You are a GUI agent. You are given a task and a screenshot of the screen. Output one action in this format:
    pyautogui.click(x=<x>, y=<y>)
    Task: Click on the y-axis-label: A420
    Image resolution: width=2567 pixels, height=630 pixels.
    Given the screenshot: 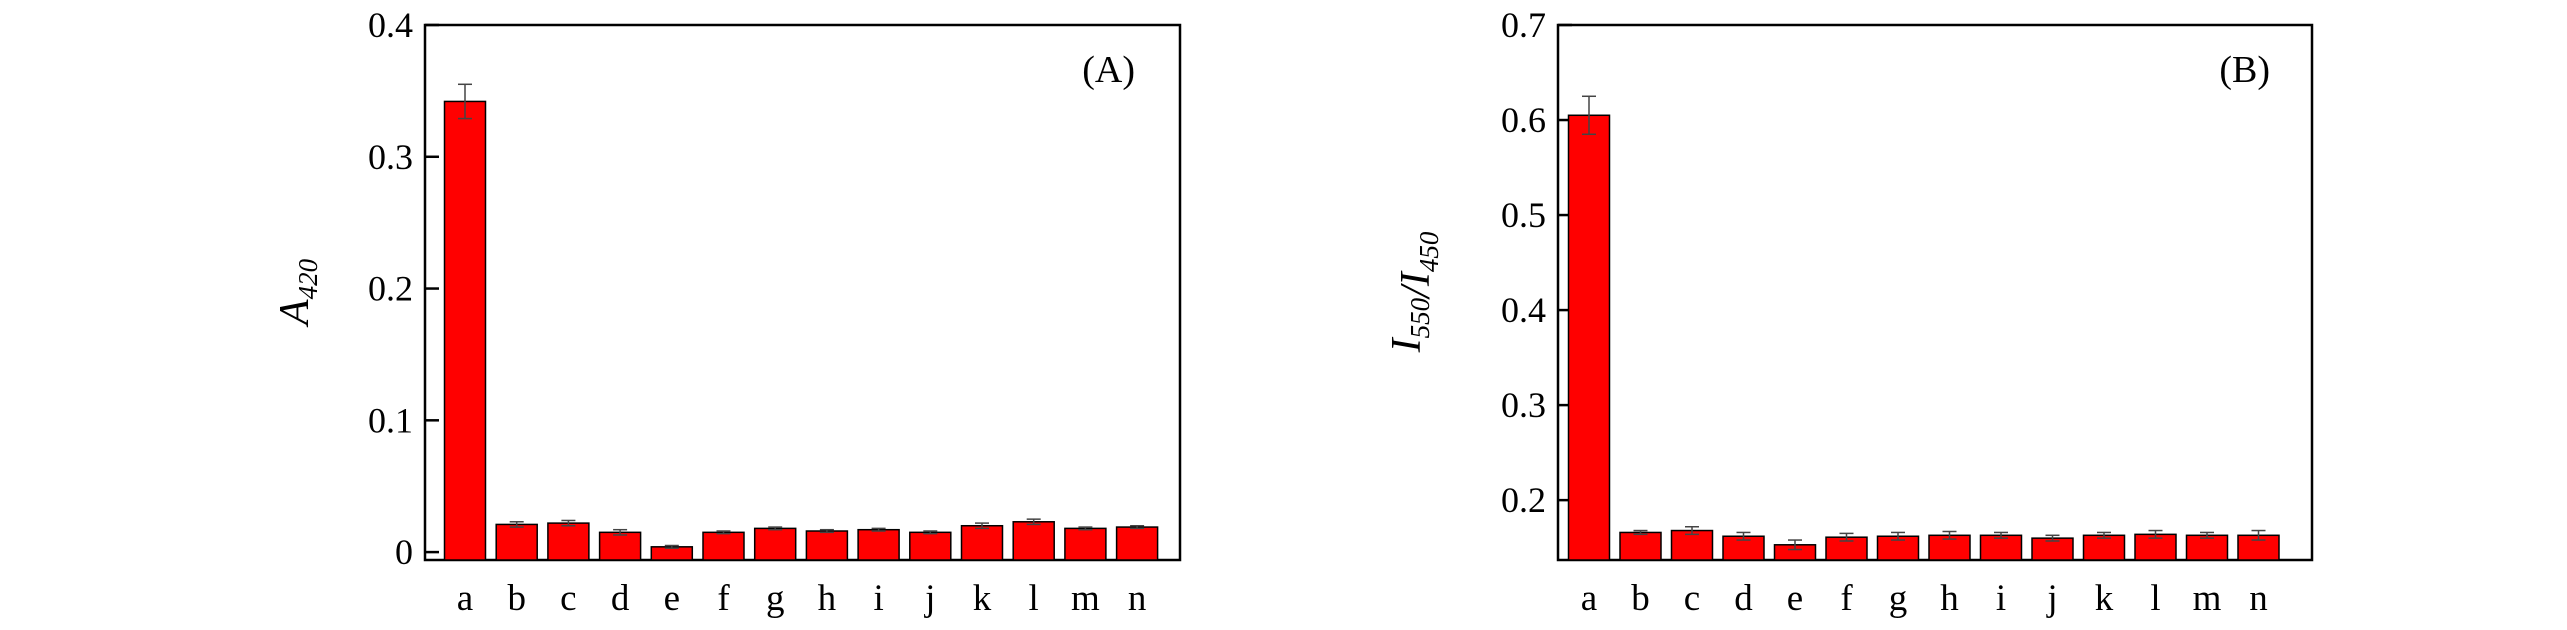 What is the action you would take?
    pyautogui.click(x=297, y=293)
    